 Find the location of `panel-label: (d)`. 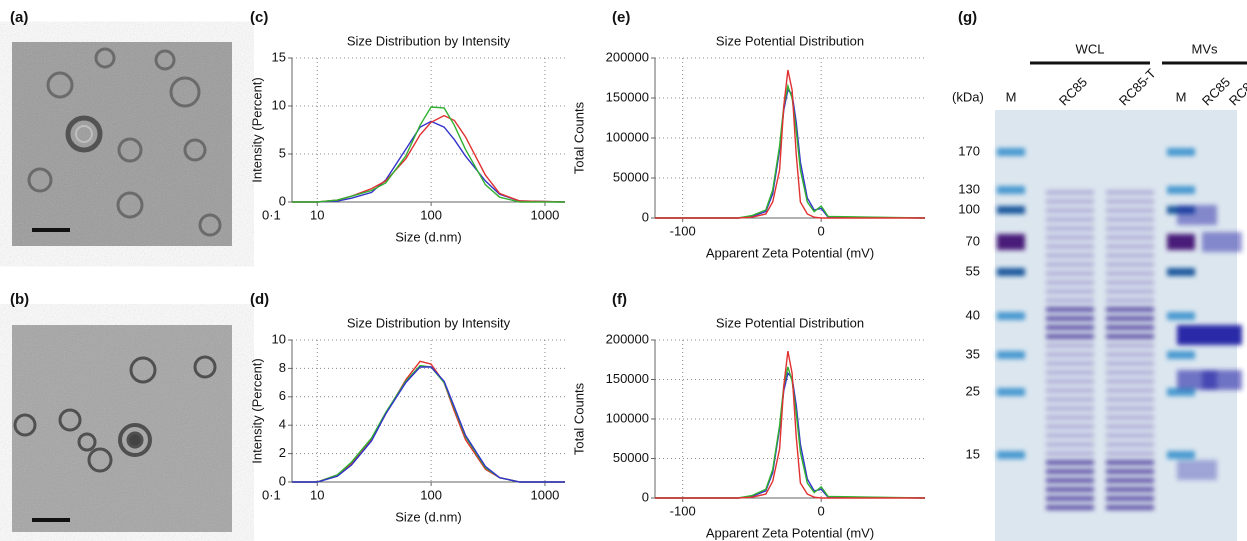

panel-label: (d) is located at coordinates (259, 299).